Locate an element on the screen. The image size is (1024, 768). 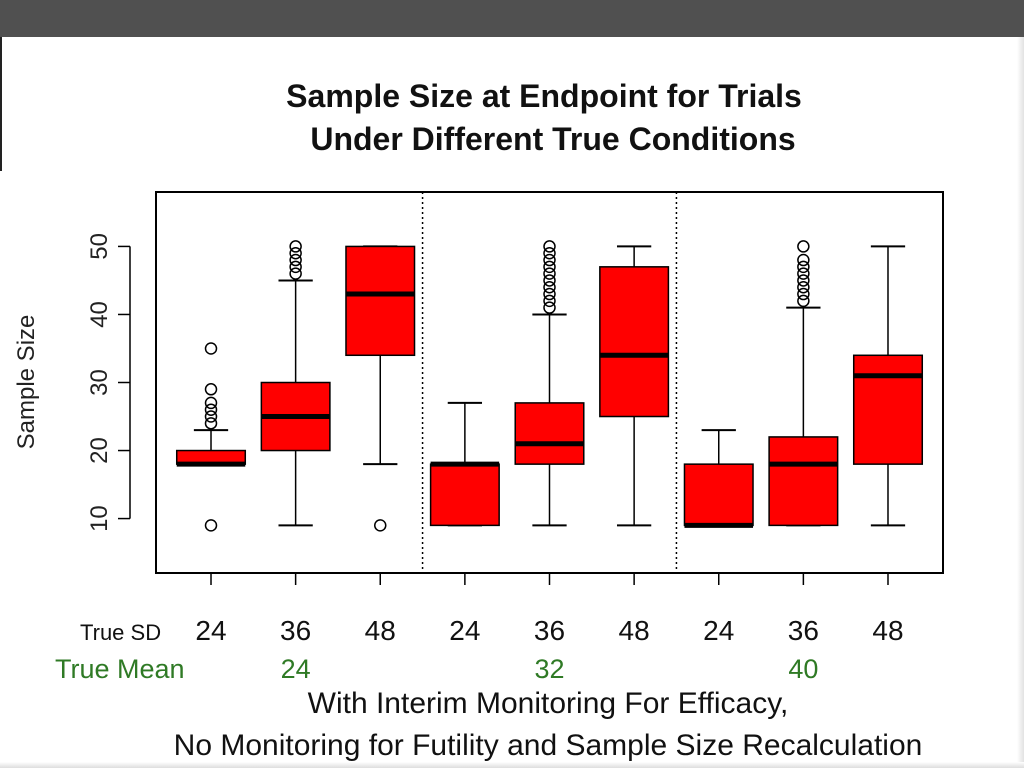
x-axis: 24 36 48 24 24 36 48 32 24 36 48 40 is located at coordinates (549, 628).